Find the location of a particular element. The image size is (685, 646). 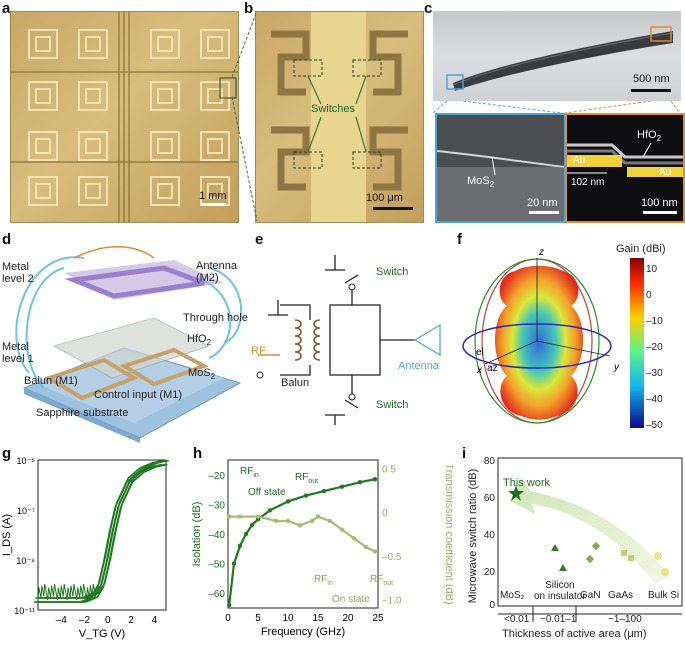

panel-d-metal2: Metal level 2 is located at coordinates (18, 273).